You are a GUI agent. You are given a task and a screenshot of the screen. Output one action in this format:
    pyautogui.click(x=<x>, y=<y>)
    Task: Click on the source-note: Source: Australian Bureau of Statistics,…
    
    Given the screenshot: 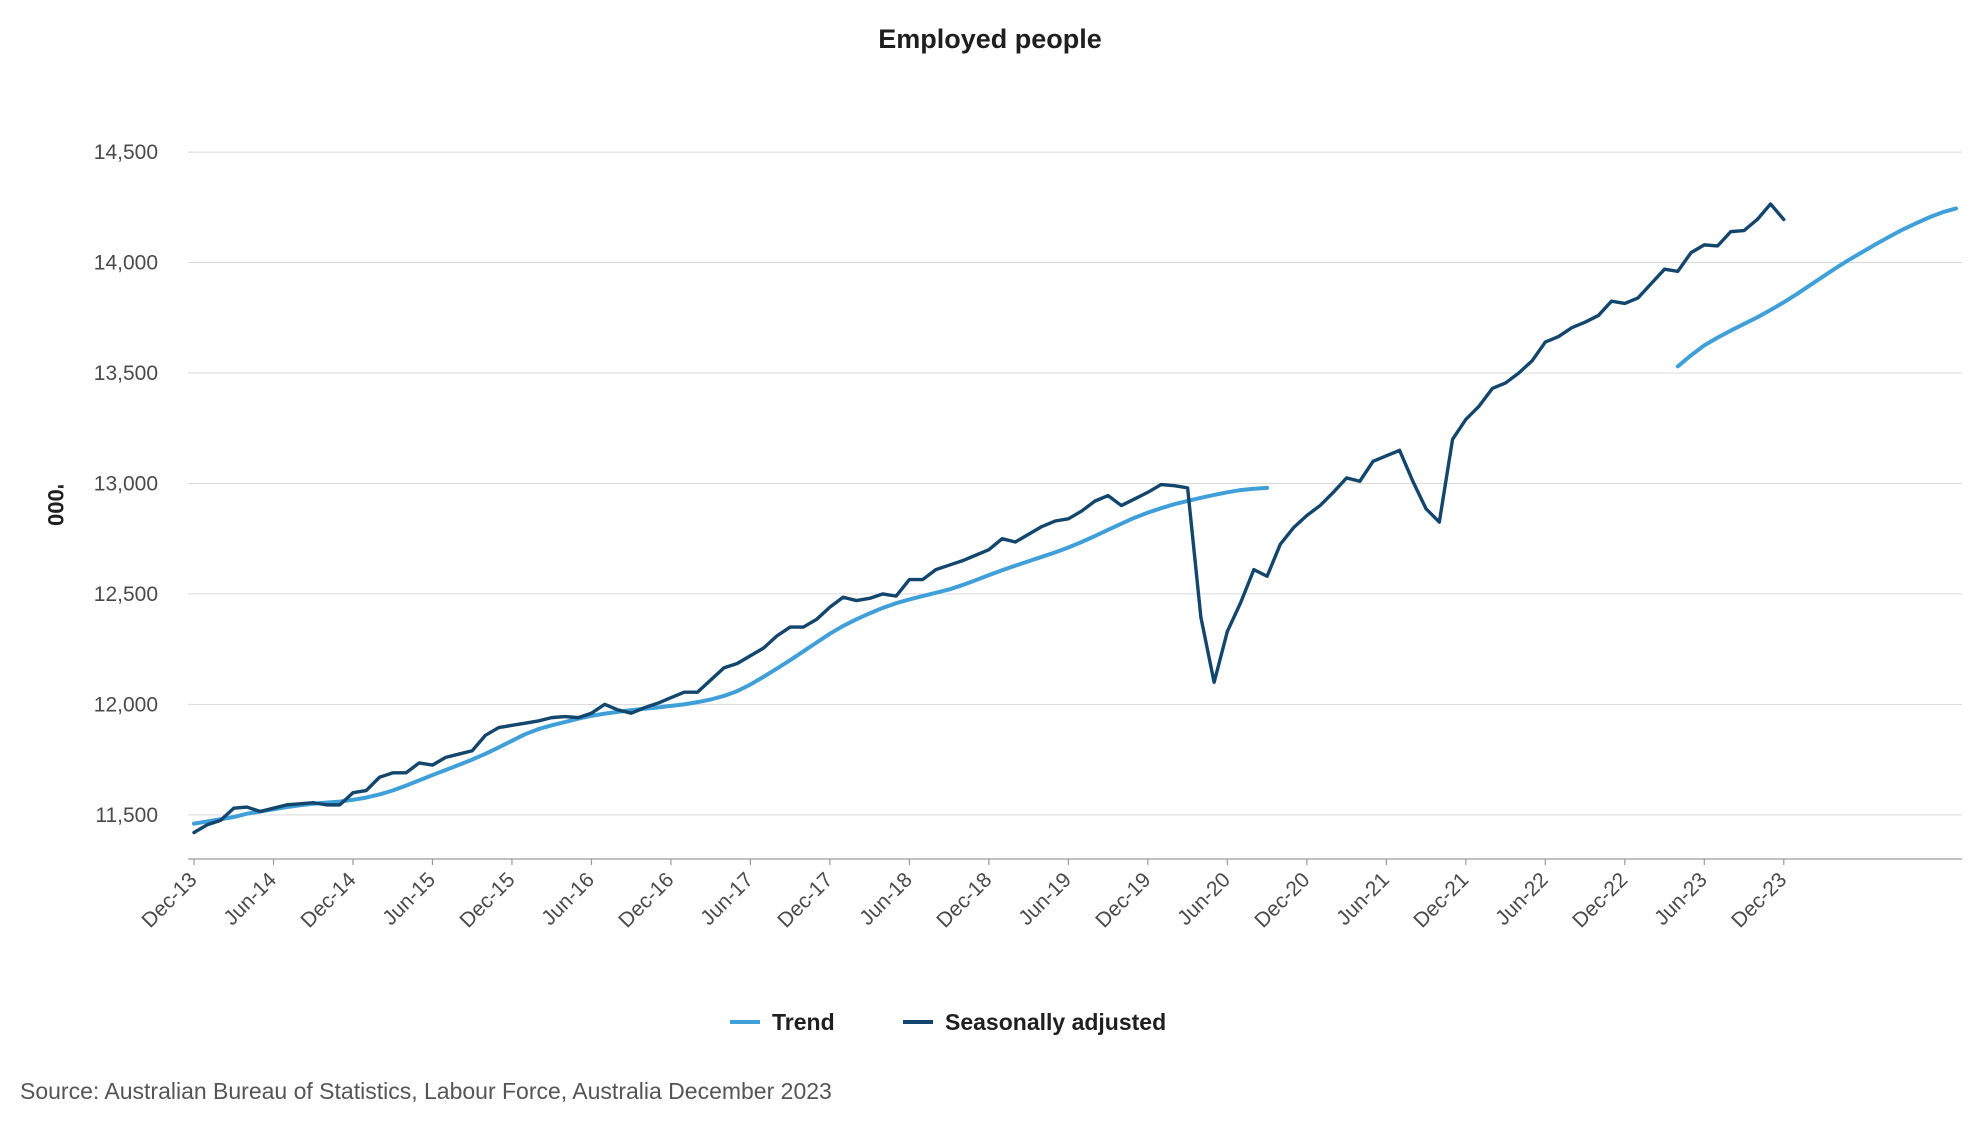 What is the action you would take?
    pyautogui.click(x=426, y=1091)
    